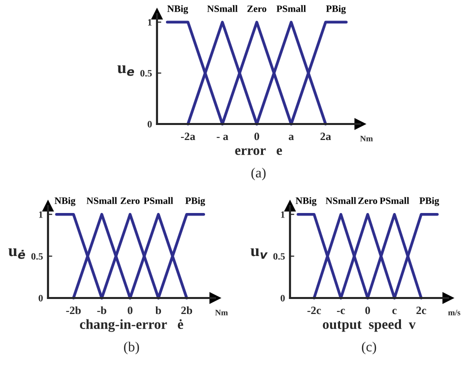 This screenshot has width=474, height=366. I want to click on x-tick-label: 2b, so click(186, 310).